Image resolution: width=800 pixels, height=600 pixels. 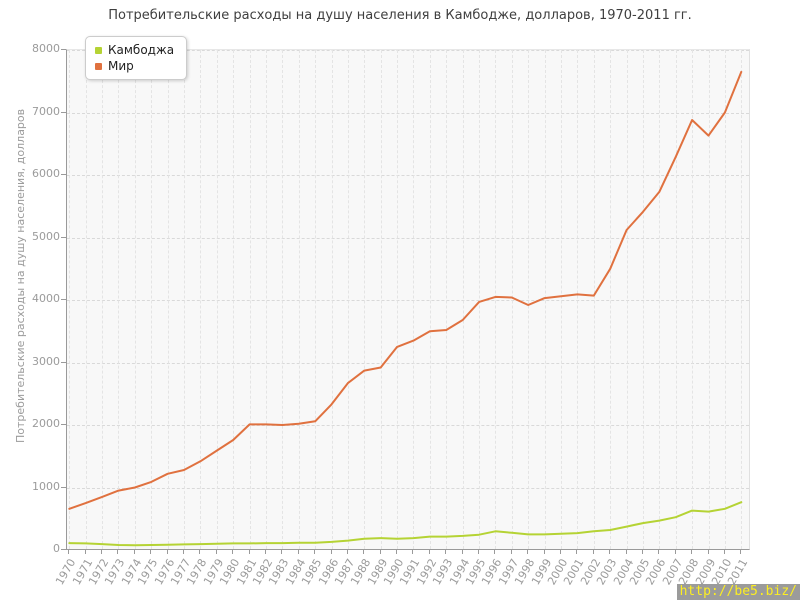 What do you see at coordinates (56, 548) in the screenshot?
I see `y-tick-label: 0` at bounding box center [56, 548].